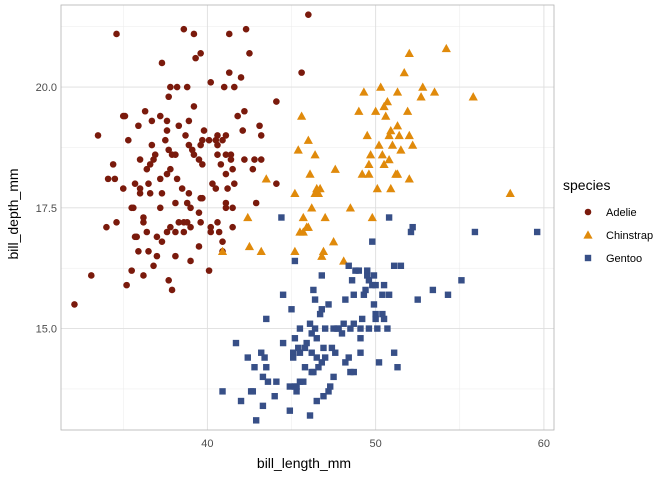 Image resolution: width=672 pixels, height=480 pixels. I want to click on legend-title: species, so click(586, 185).